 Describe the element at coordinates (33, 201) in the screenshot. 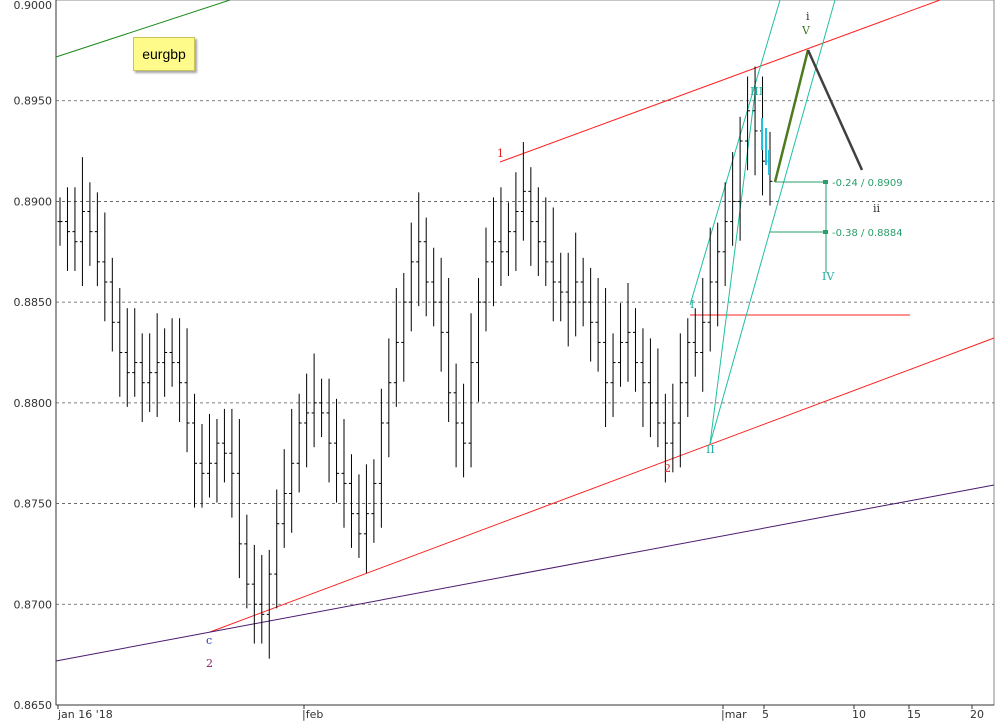

I see `y-tick-label: 0.8900` at that location.